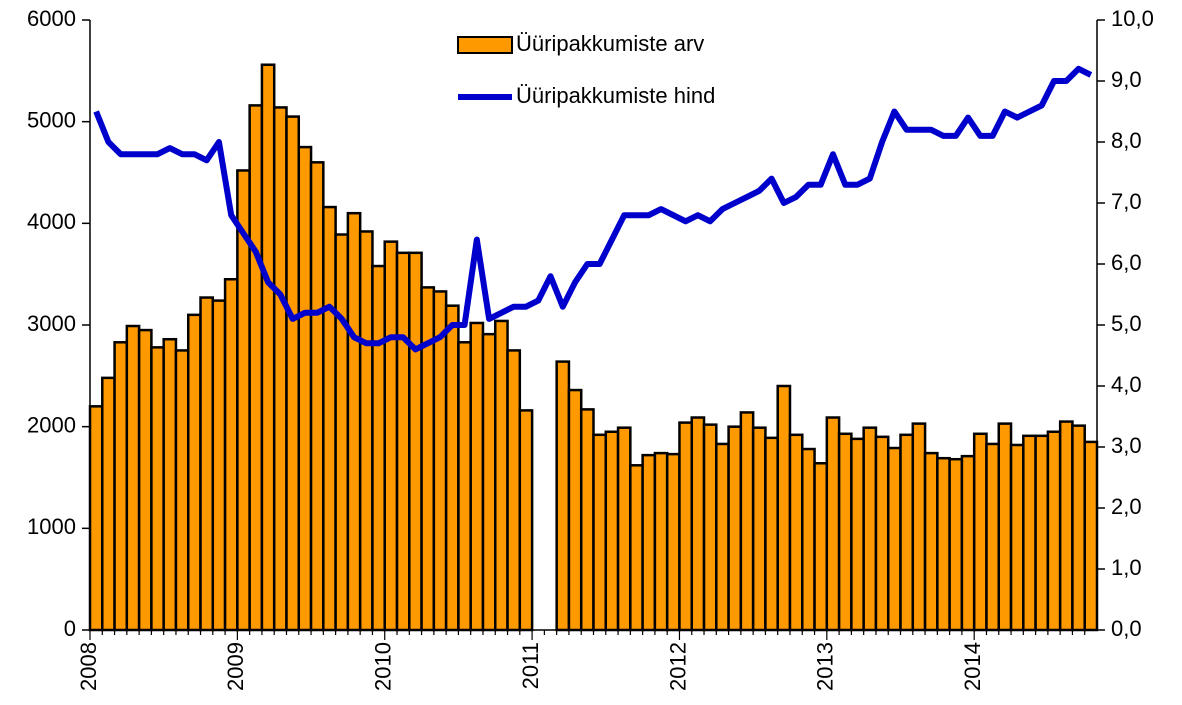  What do you see at coordinates (1126, 628) in the screenshot?
I see `y2-tick-label: 0,0` at bounding box center [1126, 628].